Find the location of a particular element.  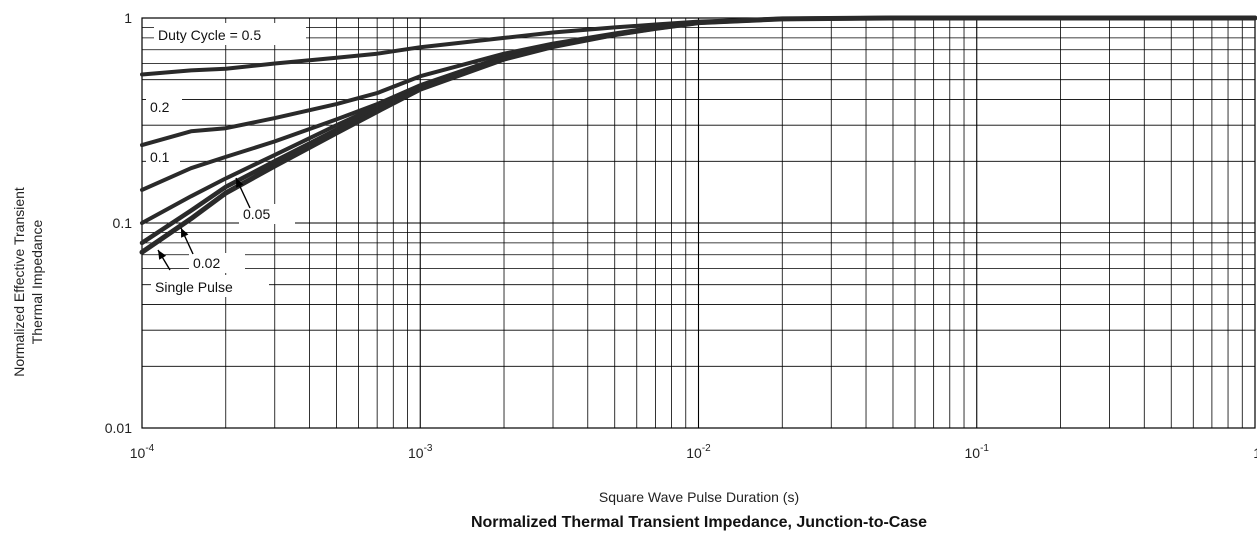

annotation-label: 0.05 is located at coordinates (256, 214).